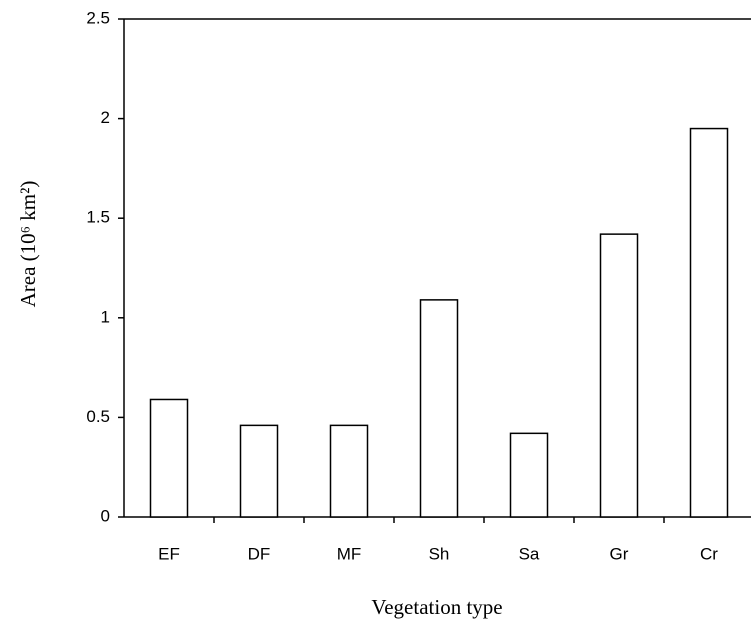  I want to click on y-axis-title: Area (10⁶ km²), so click(28, 244).